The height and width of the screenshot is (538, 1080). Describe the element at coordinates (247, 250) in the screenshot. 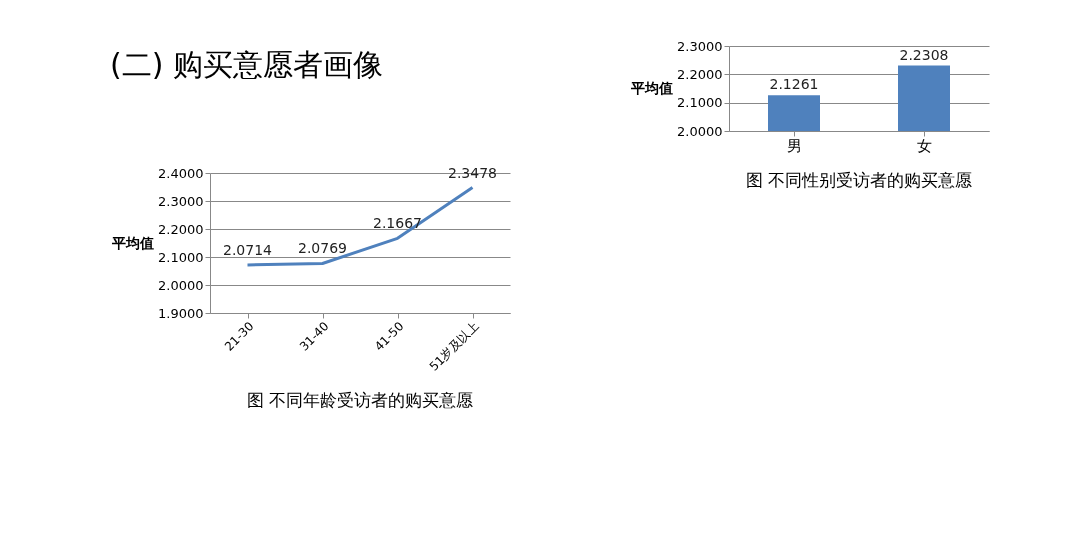

I see `text: 2.0714` at that location.